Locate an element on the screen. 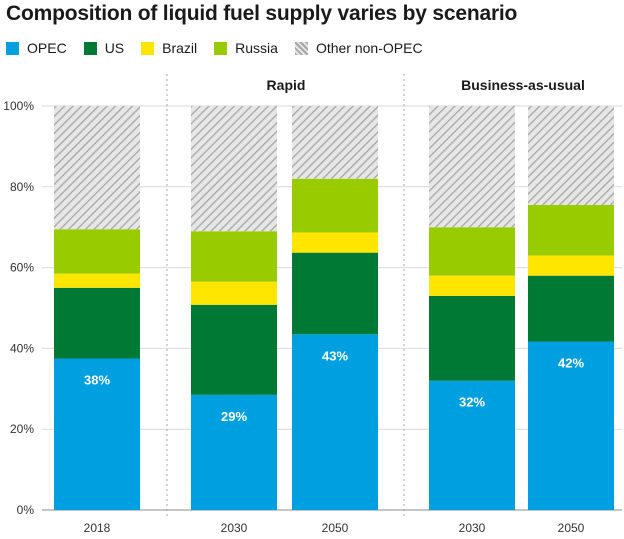 The width and height of the screenshot is (624, 539). scenario-label: Business-as-usual is located at coordinates (523, 85).